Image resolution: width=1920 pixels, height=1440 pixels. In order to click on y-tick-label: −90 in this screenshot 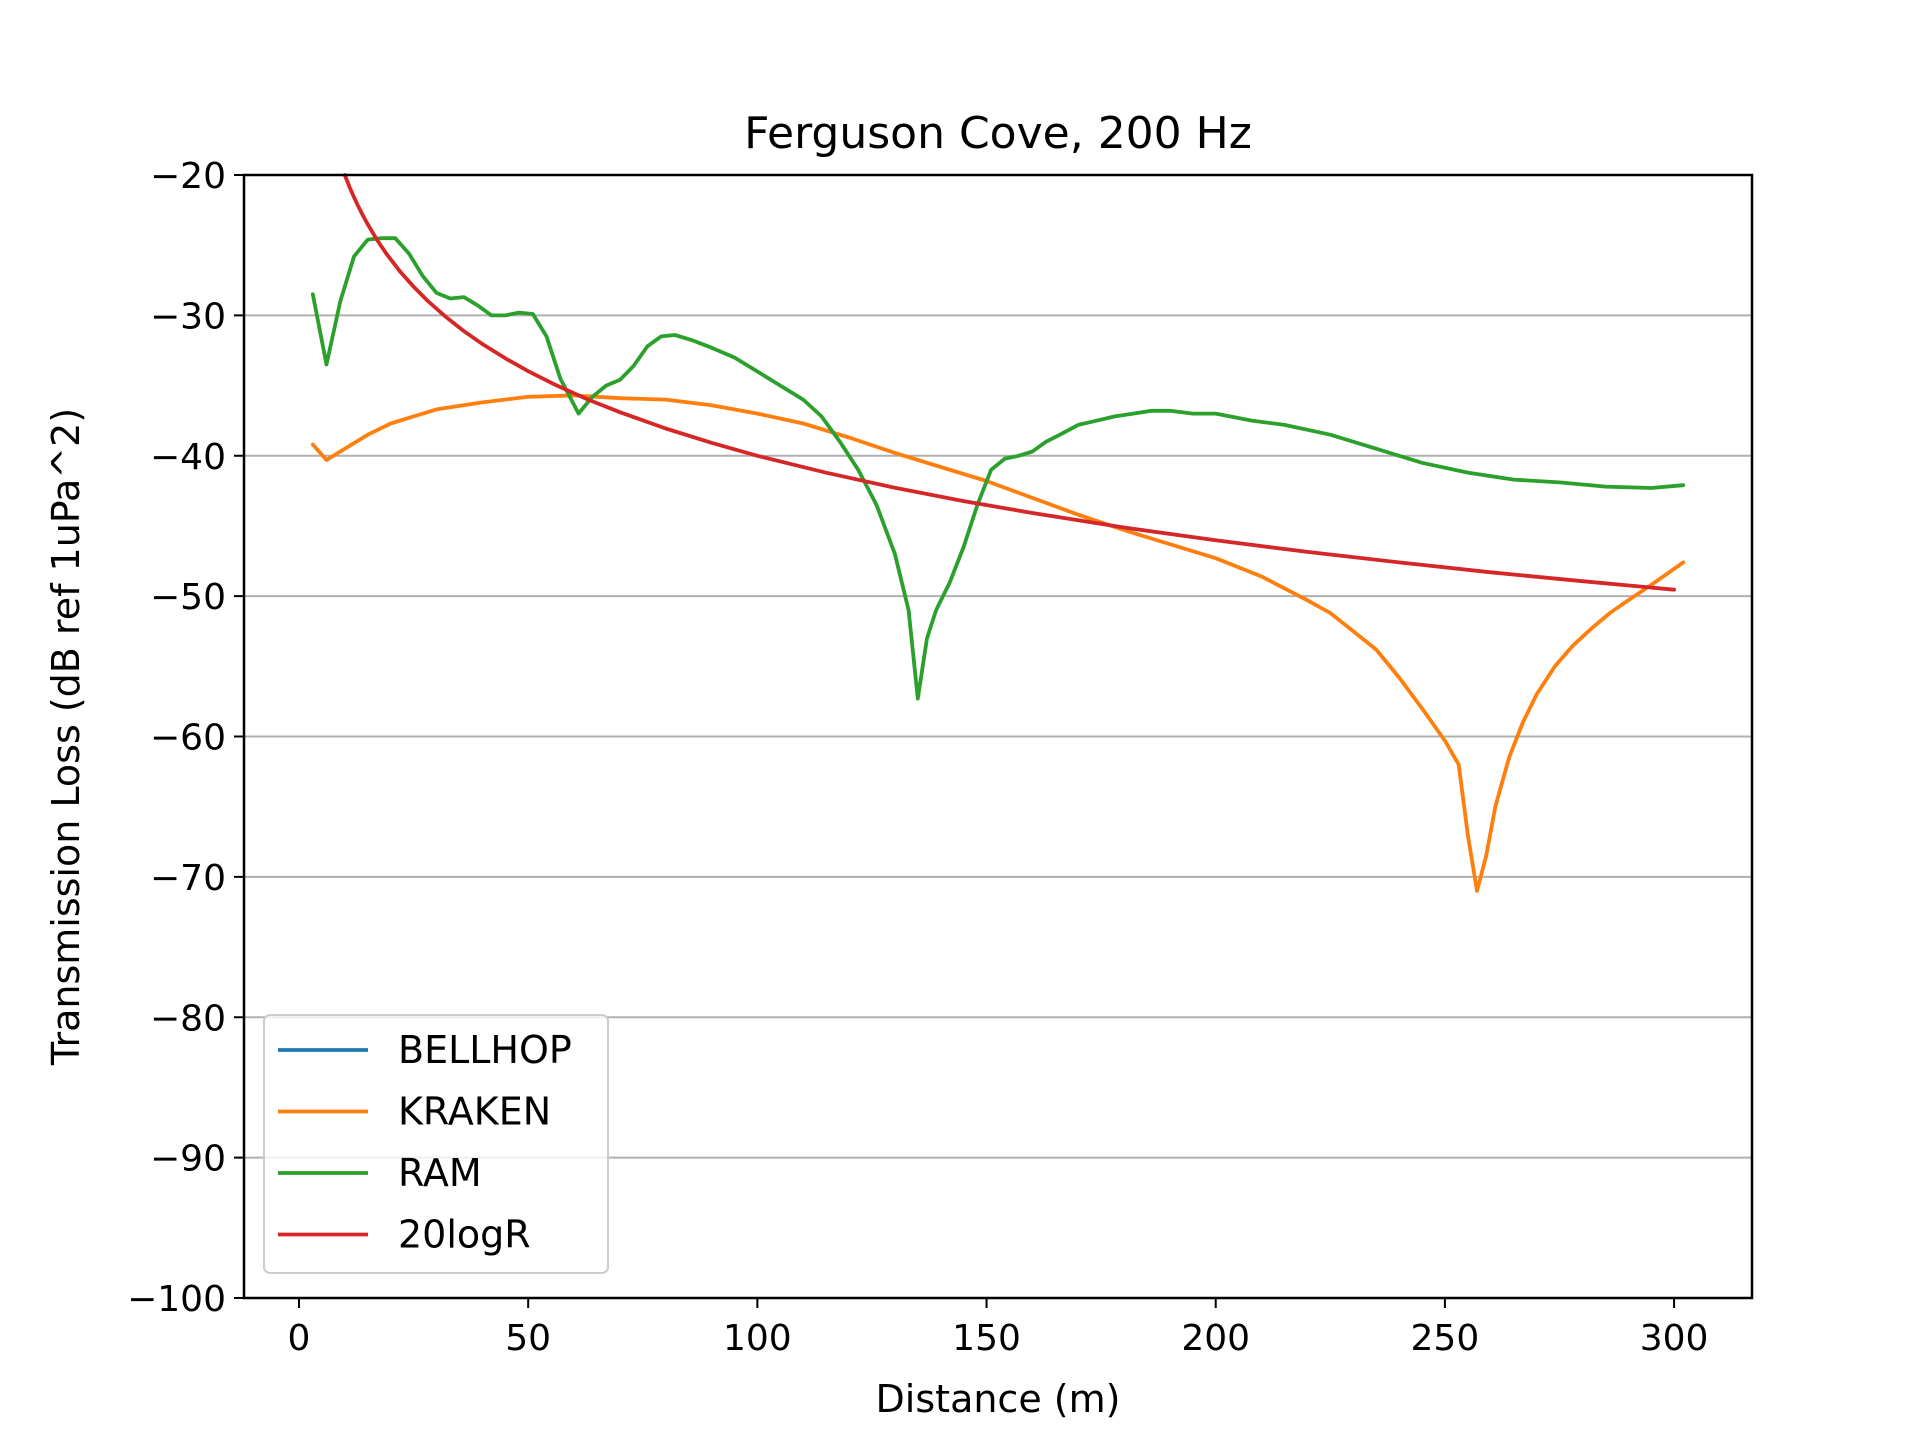, I will do `click(188, 1159)`.